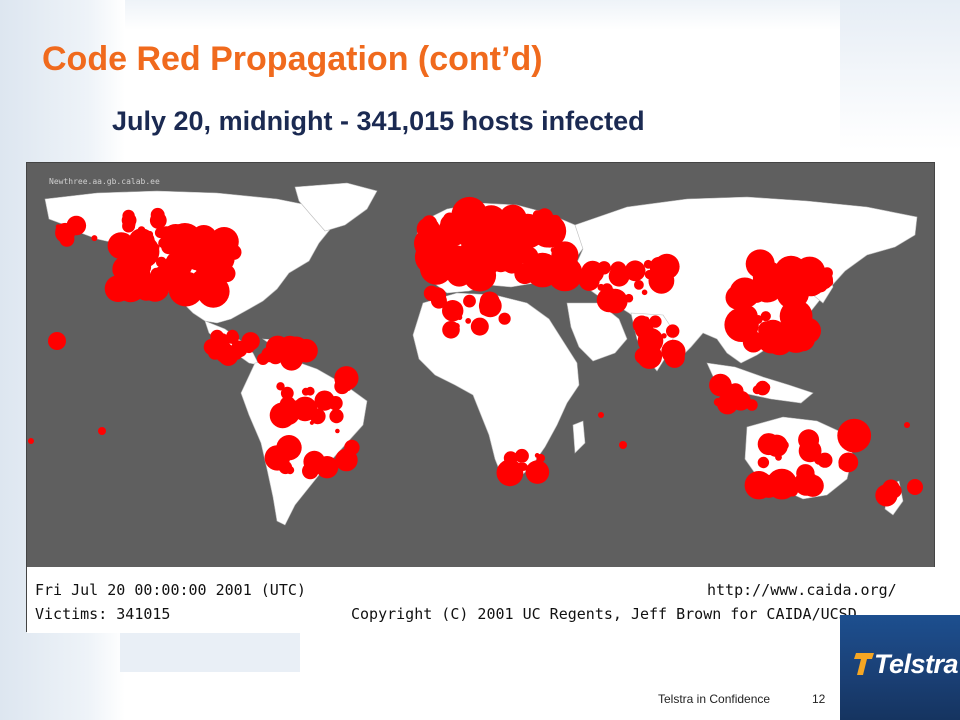 This screenshot has height=720, width=960. What do you see at coordinates (103, 614) in the screenshot?
I see `map-victims-count: Victims: 341015` at bounding box center [103, 614].